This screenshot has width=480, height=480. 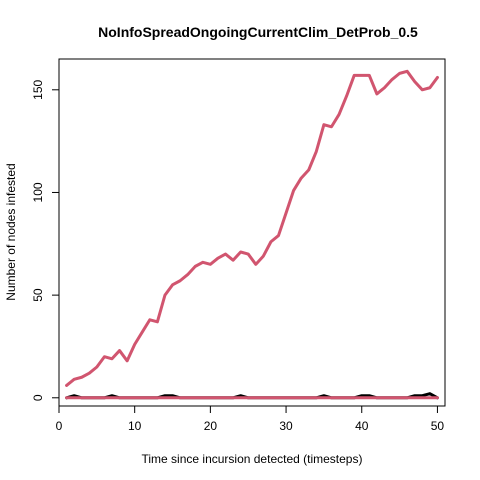 I want to click on x-tick-label: 30, so click(x=286, y=426).